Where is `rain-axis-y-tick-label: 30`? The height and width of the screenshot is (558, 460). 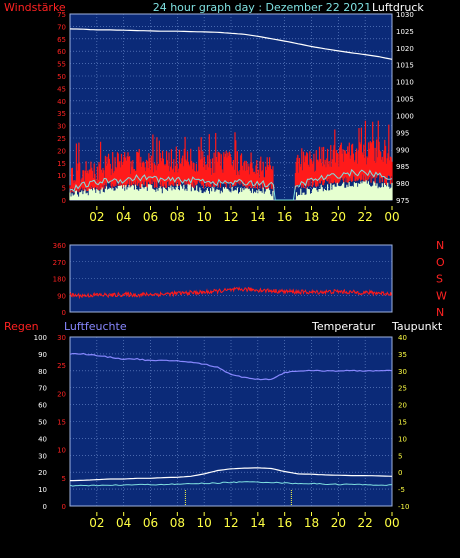 rain-axis-y-tick-label: 30 is located at coordinates (61, 338).